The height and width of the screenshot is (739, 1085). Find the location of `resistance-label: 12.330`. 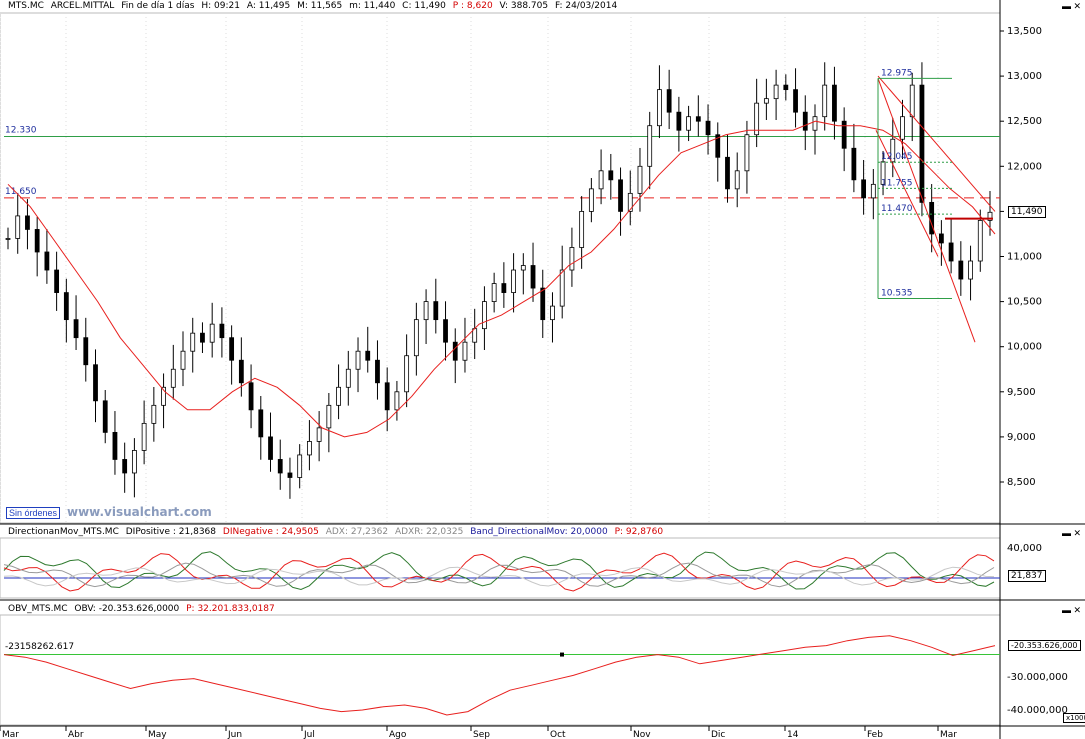

resistance-label: 12.330 is located at coordinates (21, 131).